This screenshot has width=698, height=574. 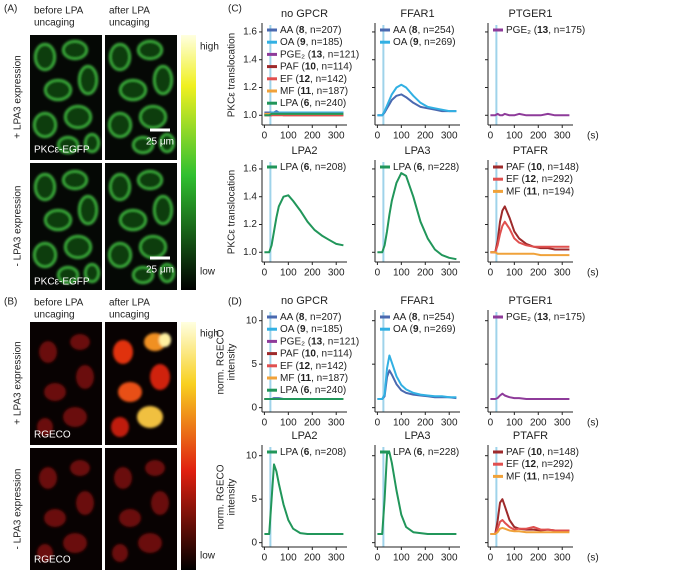 I want to click on column-header: before LPA, so click(x=59, y=11).